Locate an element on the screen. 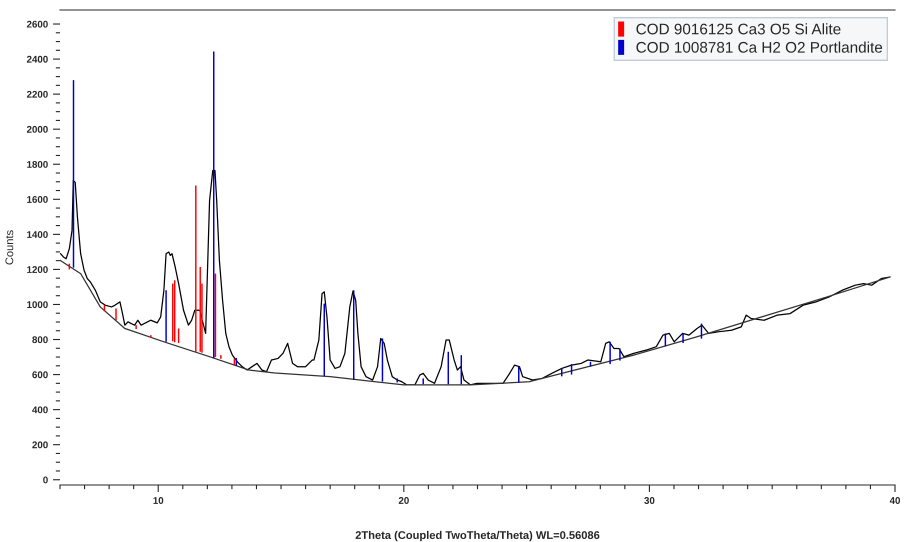 This screenshot has height=542, width=909. legend-label: COD 1008781 Ca H2 O2 Portlandite is located at coordinates (759, 47).